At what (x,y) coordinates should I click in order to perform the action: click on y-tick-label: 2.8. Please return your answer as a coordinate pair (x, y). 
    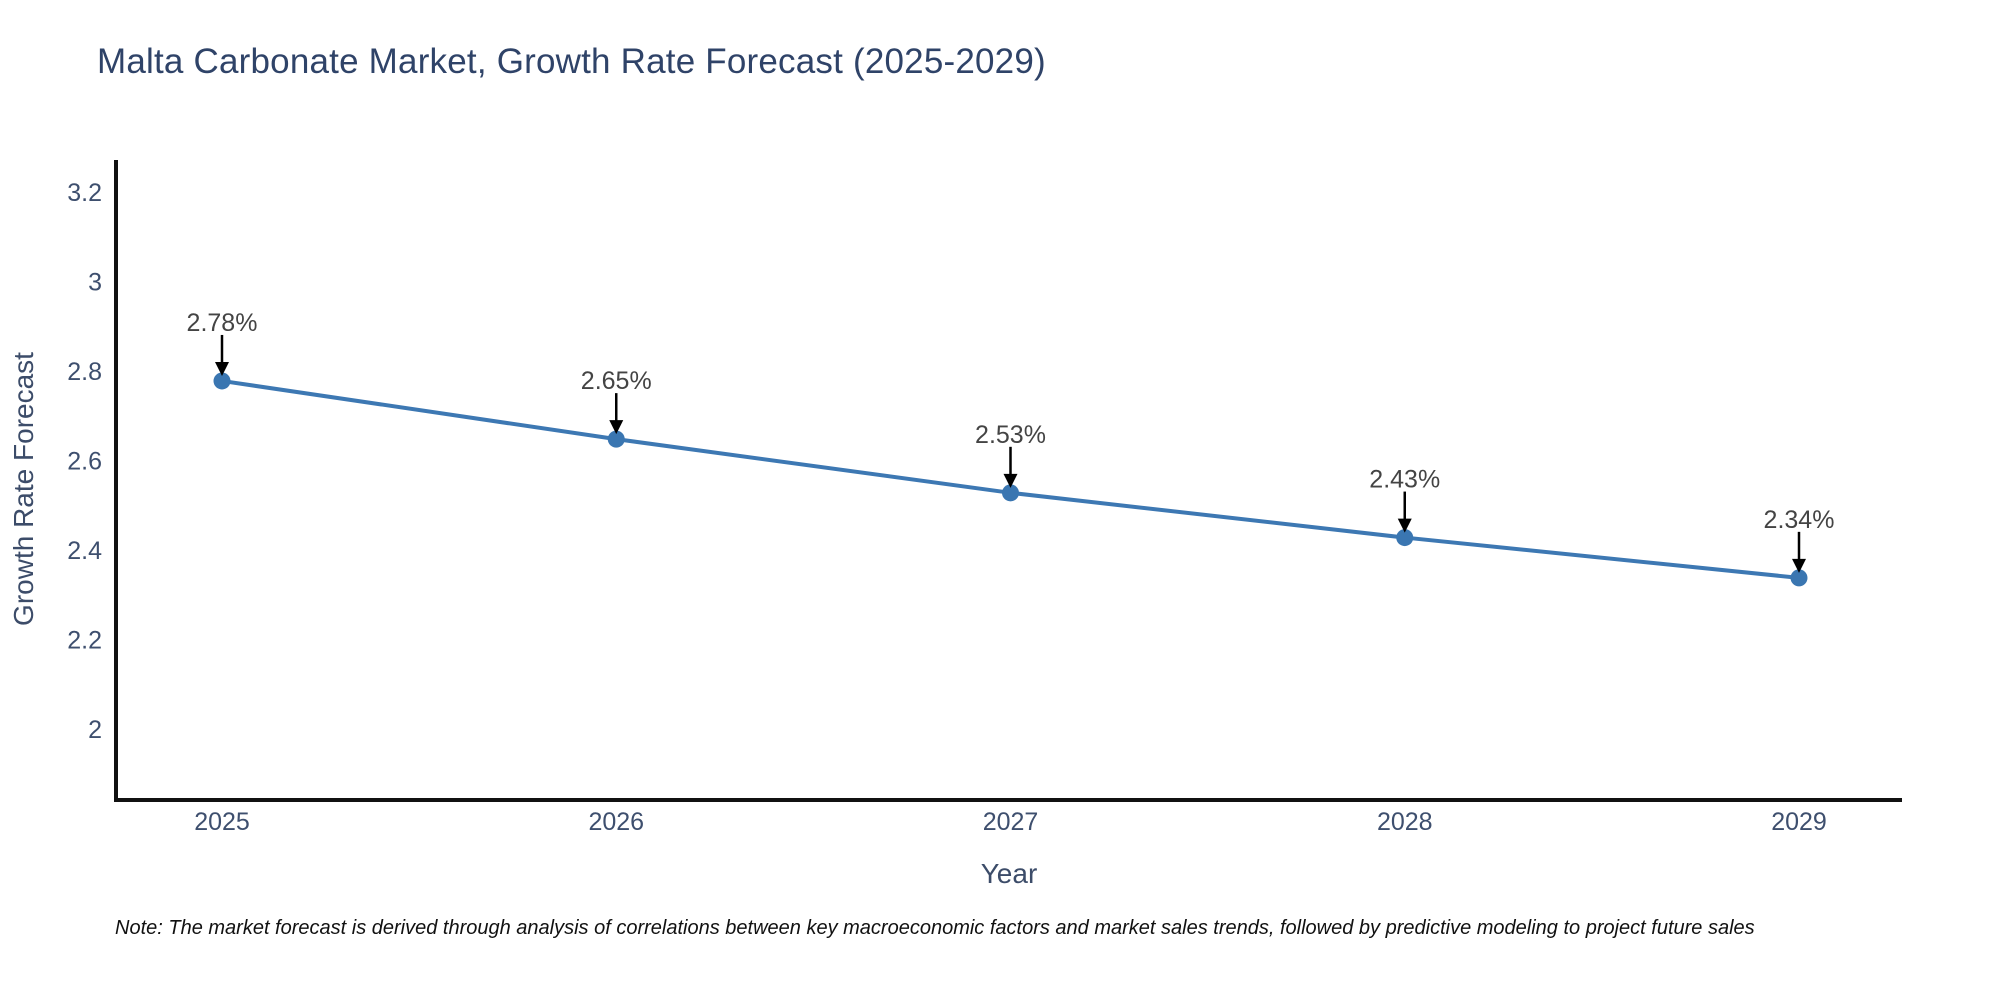
    Looking at the image, I should click on (84, 372).